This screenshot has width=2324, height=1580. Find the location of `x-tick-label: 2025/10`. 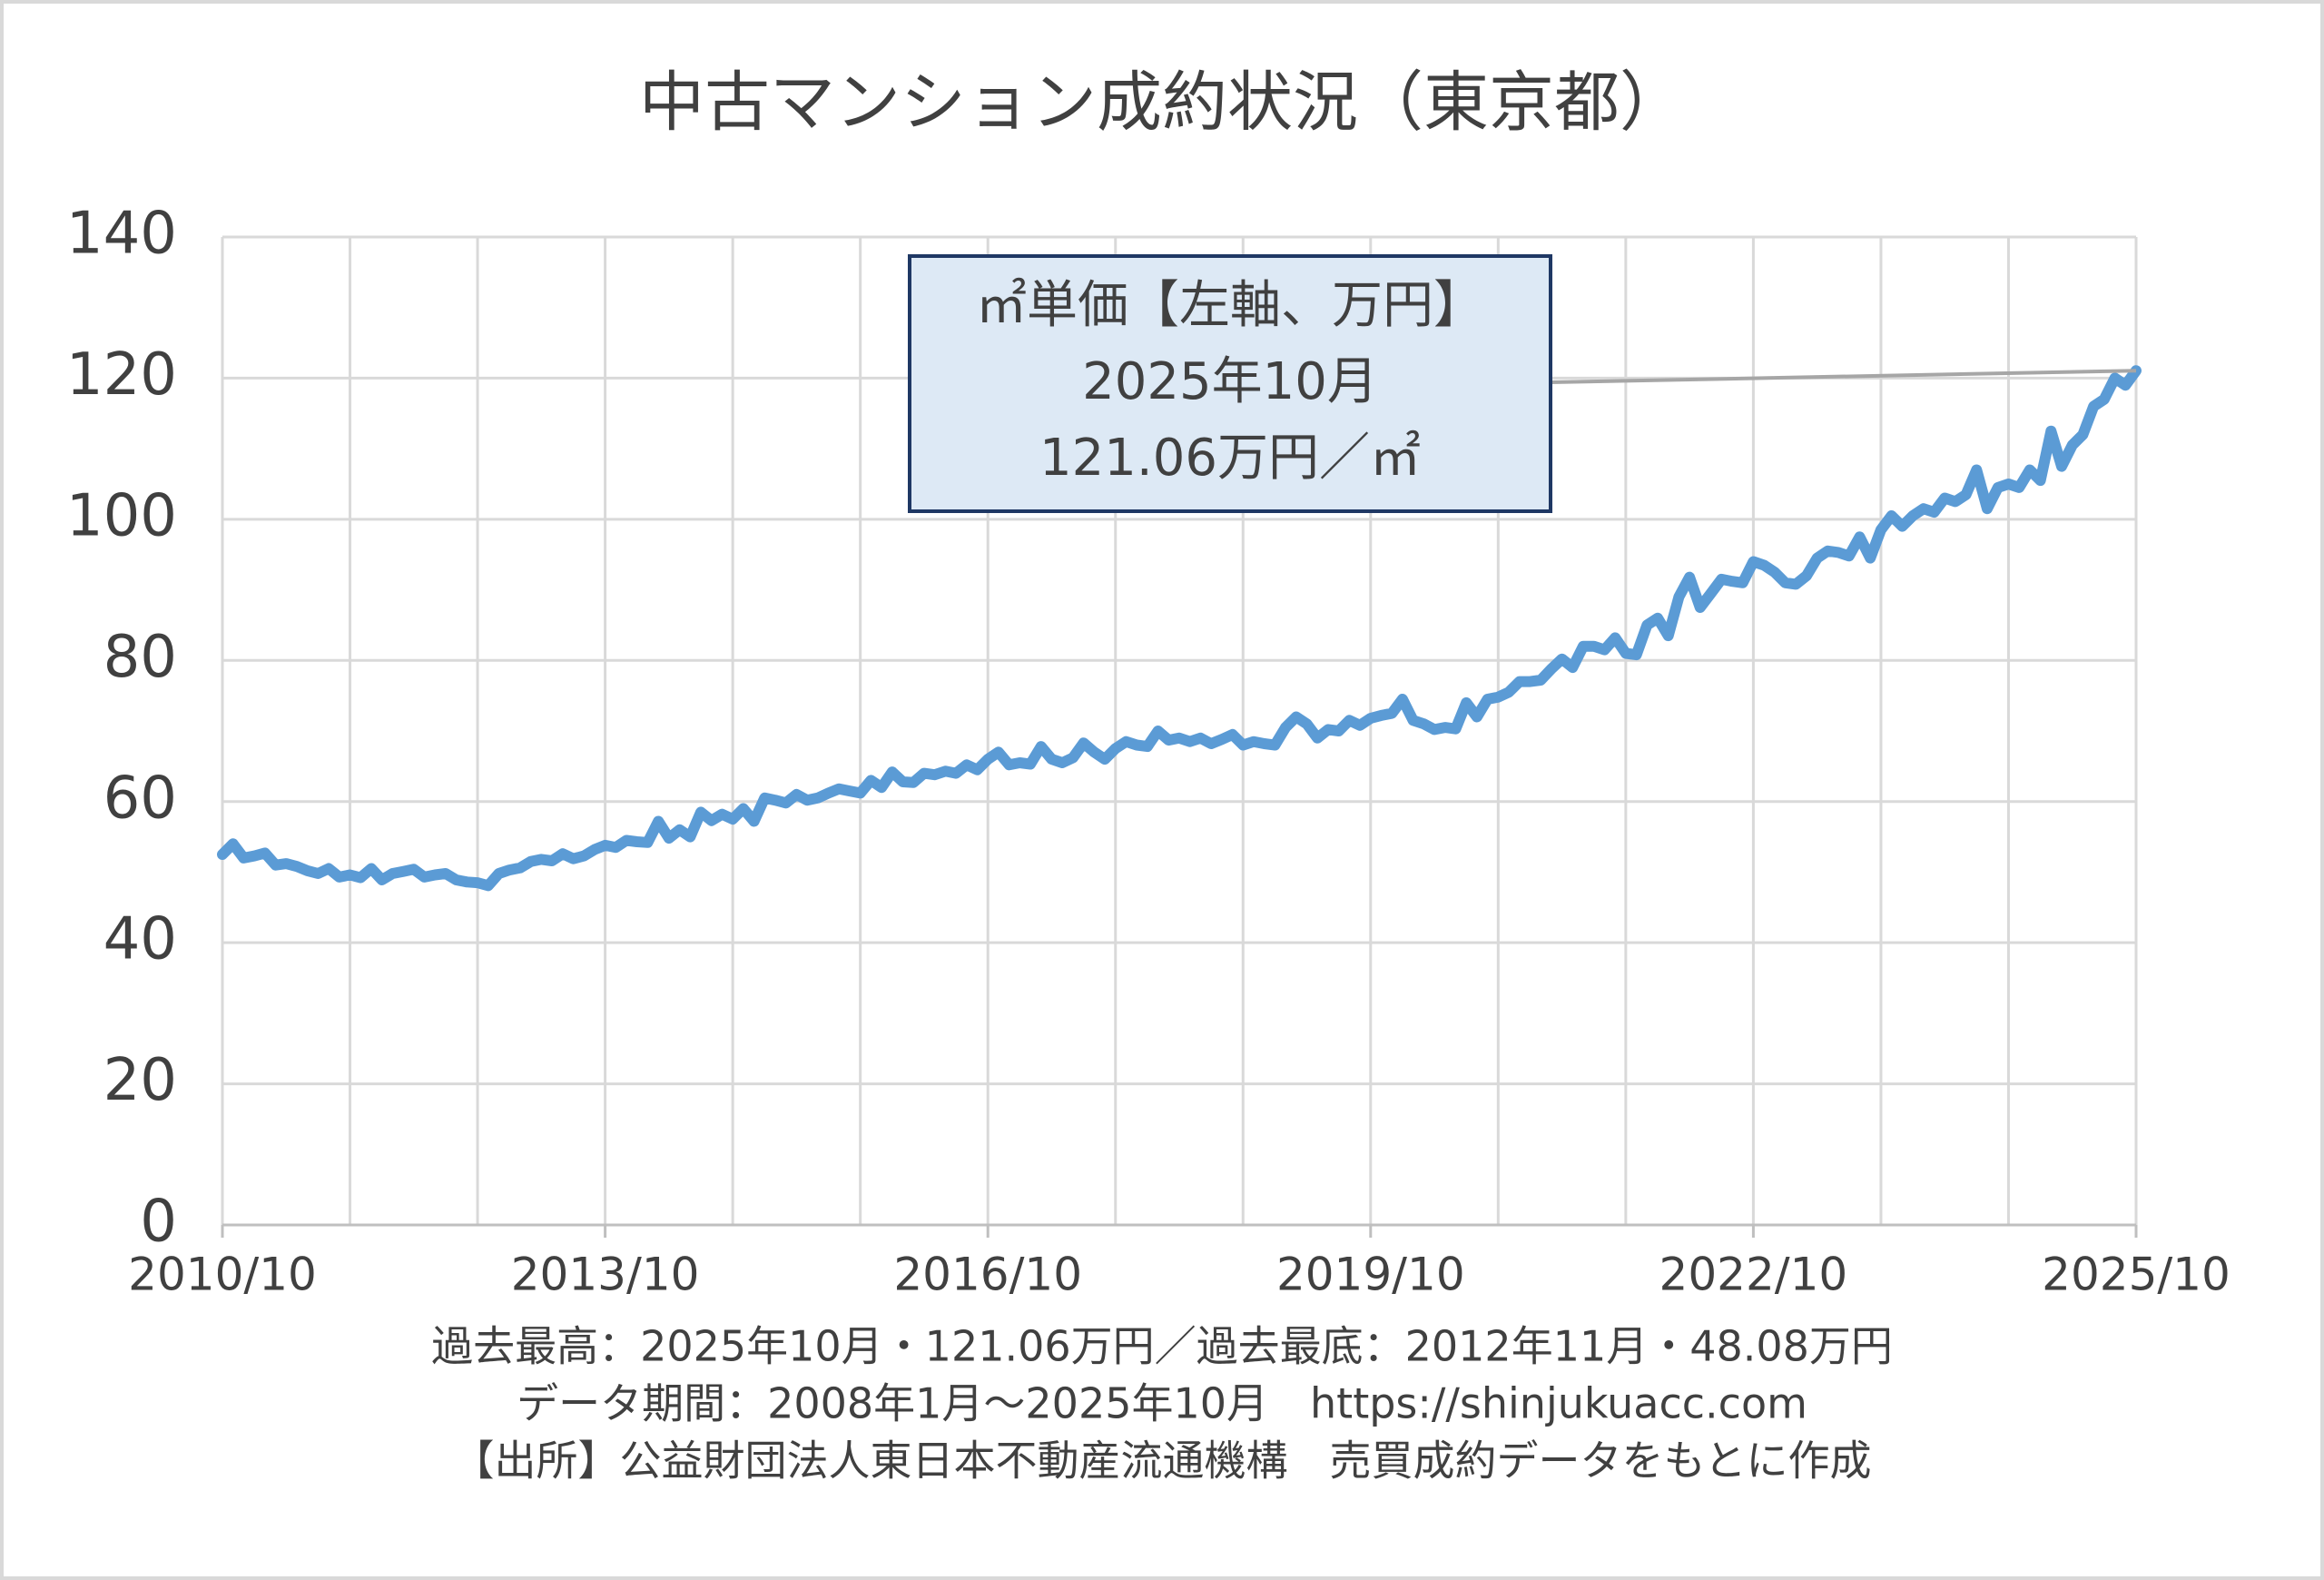

x-tick-label: 2025/10 is located at coordinates (2136, 1275).